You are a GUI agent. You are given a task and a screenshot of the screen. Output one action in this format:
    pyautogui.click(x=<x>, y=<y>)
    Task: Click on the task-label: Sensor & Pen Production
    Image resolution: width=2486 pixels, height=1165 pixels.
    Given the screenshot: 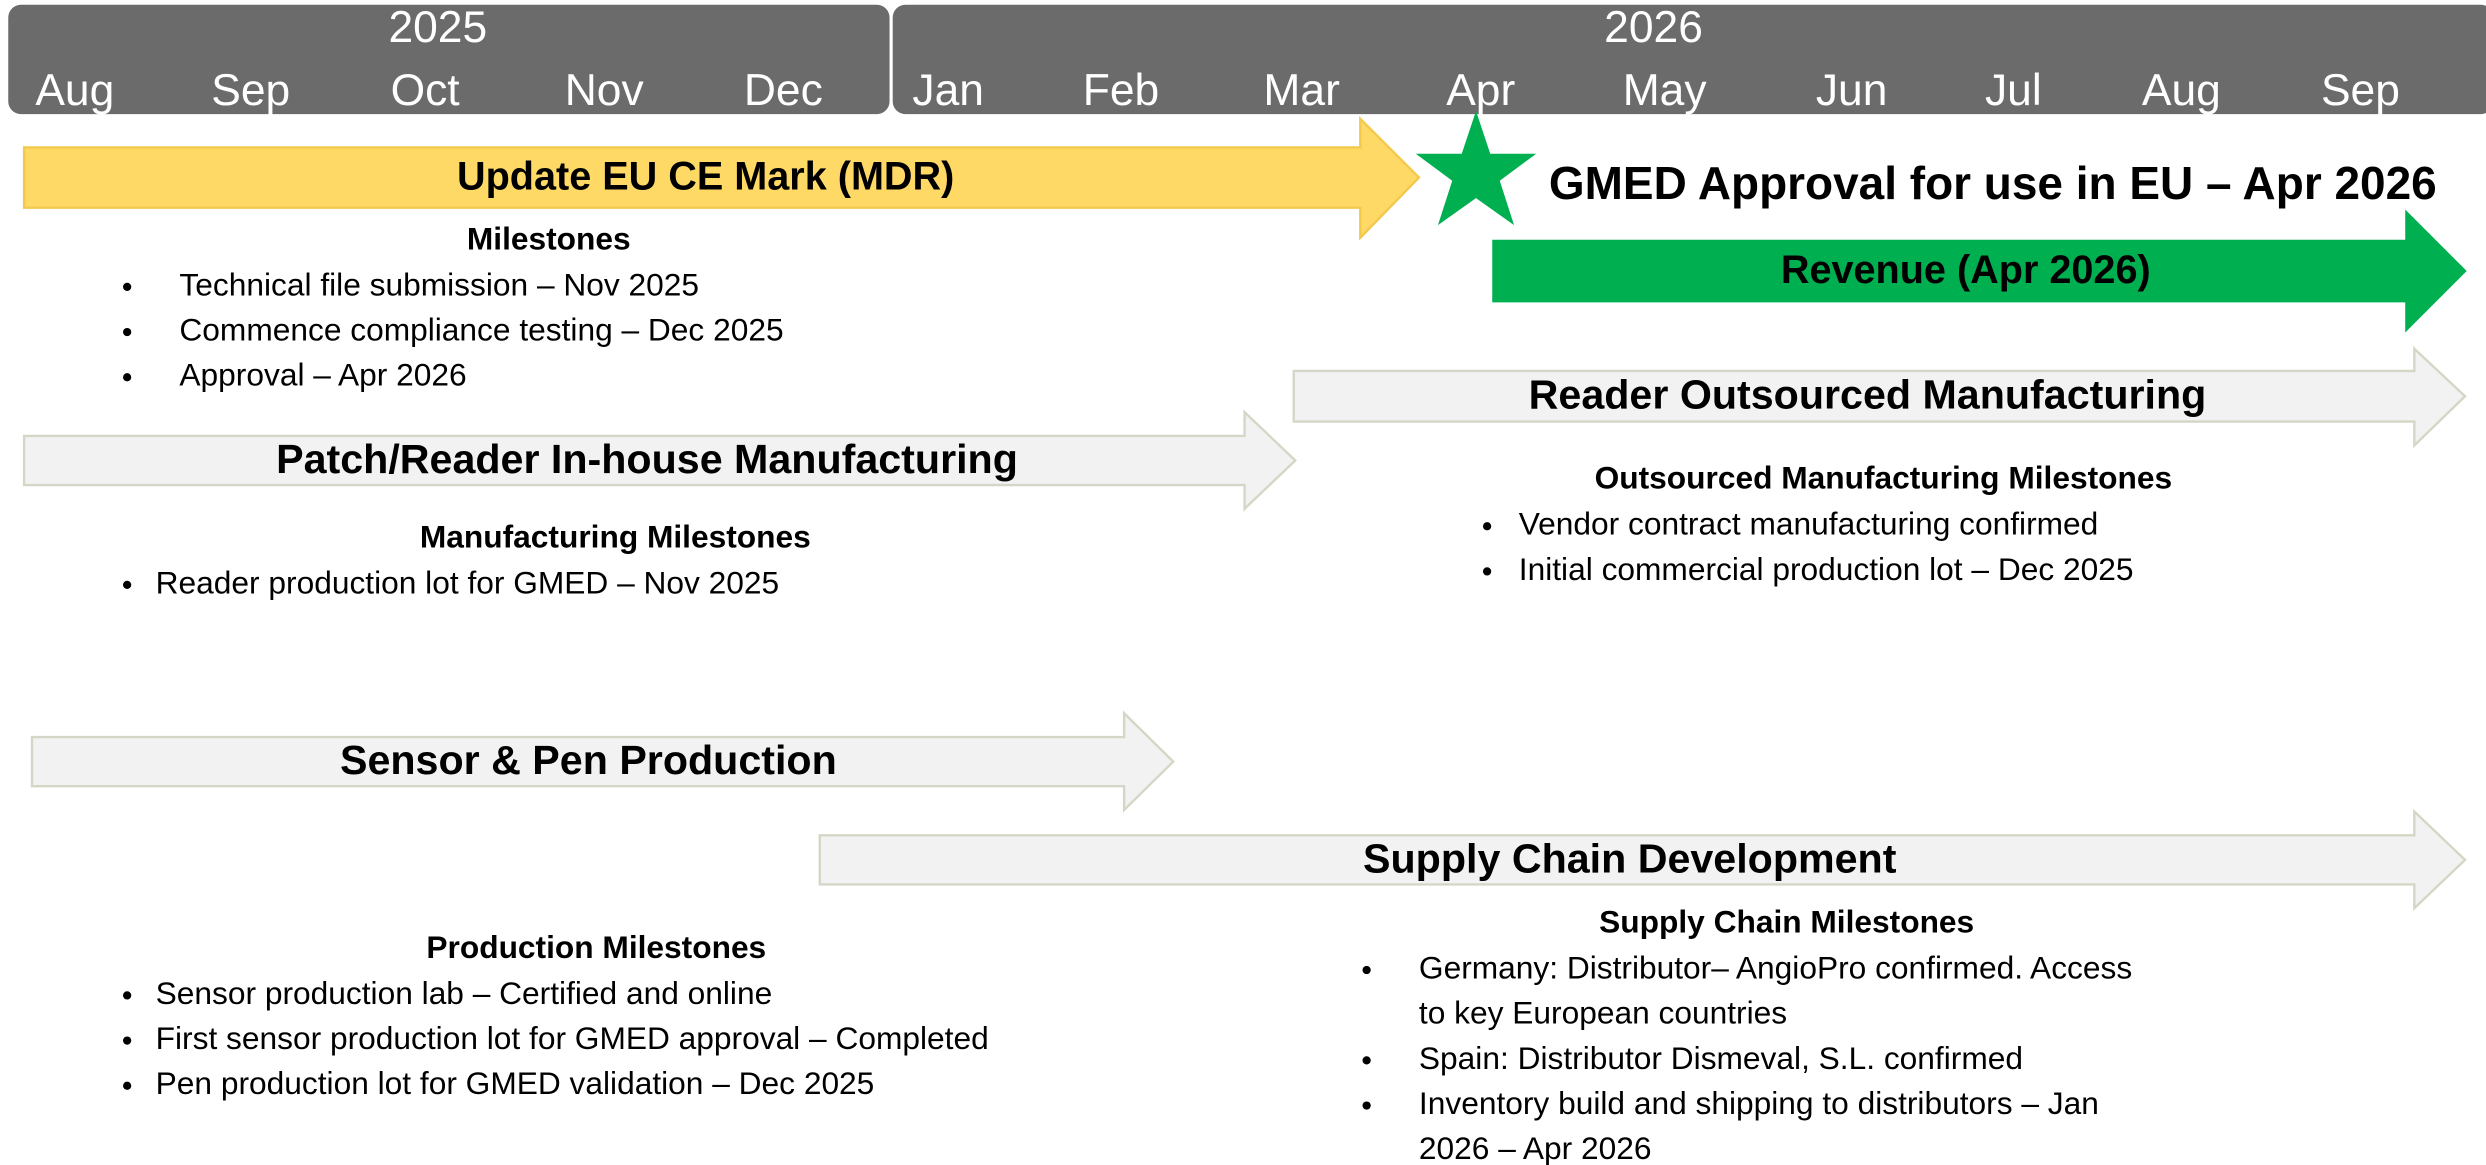 What is the action you would take?
    pyautogui.click(x=588, y=760)
    